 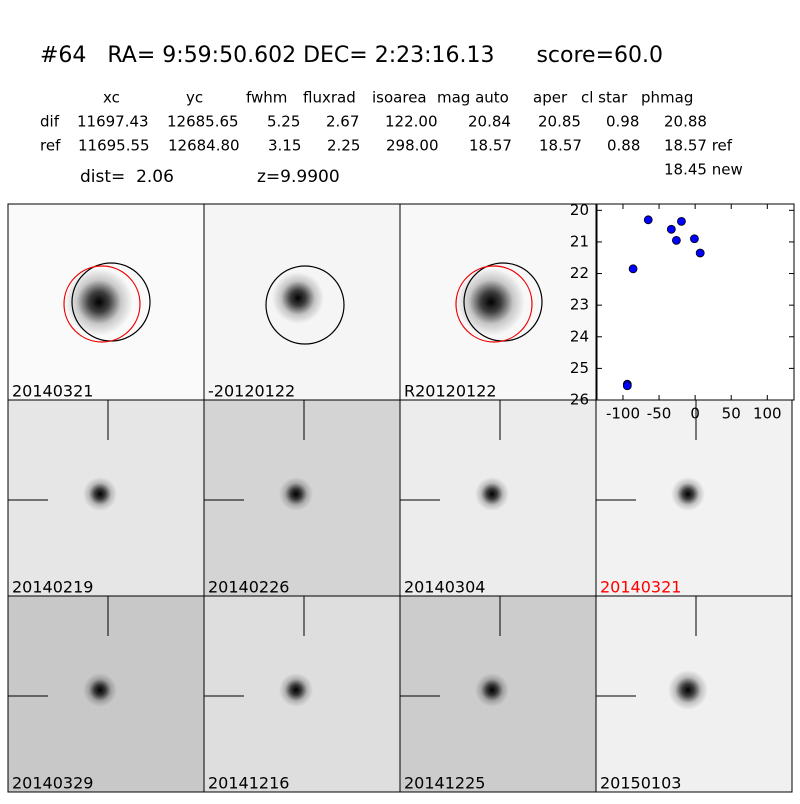 I want to click on row-label: ref, so click(x=50, y=146).